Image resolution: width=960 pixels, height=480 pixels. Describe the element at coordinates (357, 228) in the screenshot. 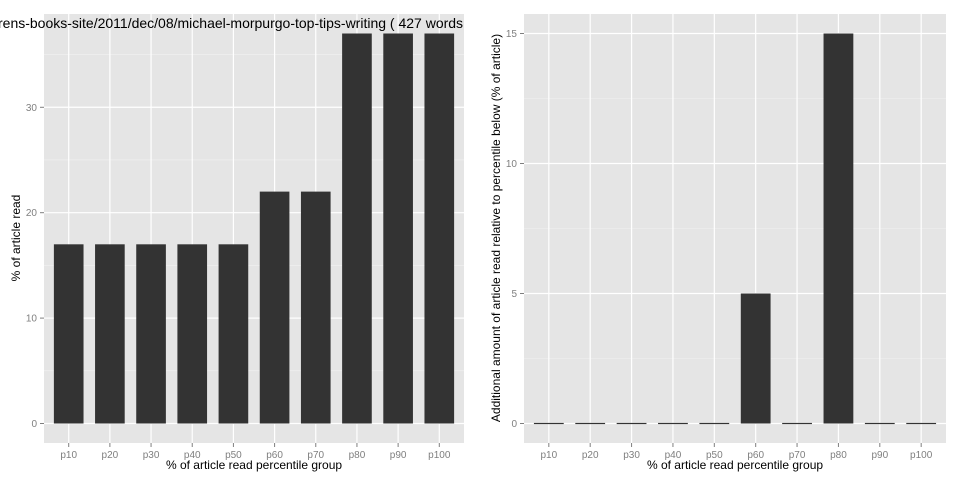

I see `left-bar-p80` at that location.